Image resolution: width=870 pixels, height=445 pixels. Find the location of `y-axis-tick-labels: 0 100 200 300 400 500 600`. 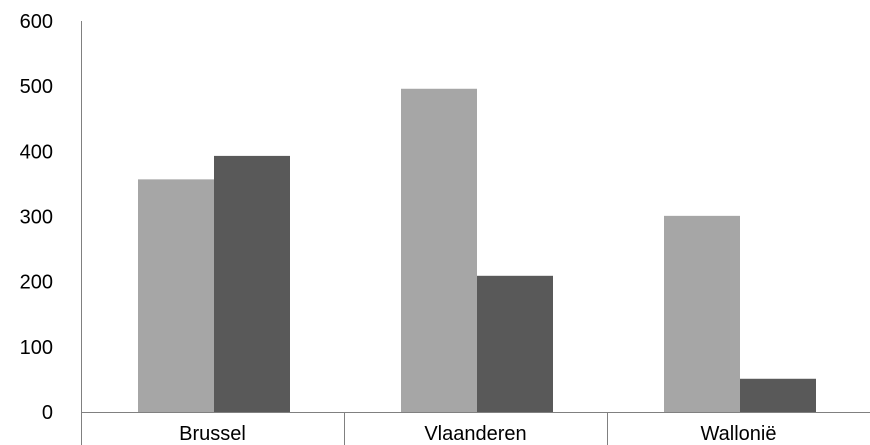

y-axis-tick-labels: 0 100 200 300 400 500 600 is located at coordinates (36, 217).